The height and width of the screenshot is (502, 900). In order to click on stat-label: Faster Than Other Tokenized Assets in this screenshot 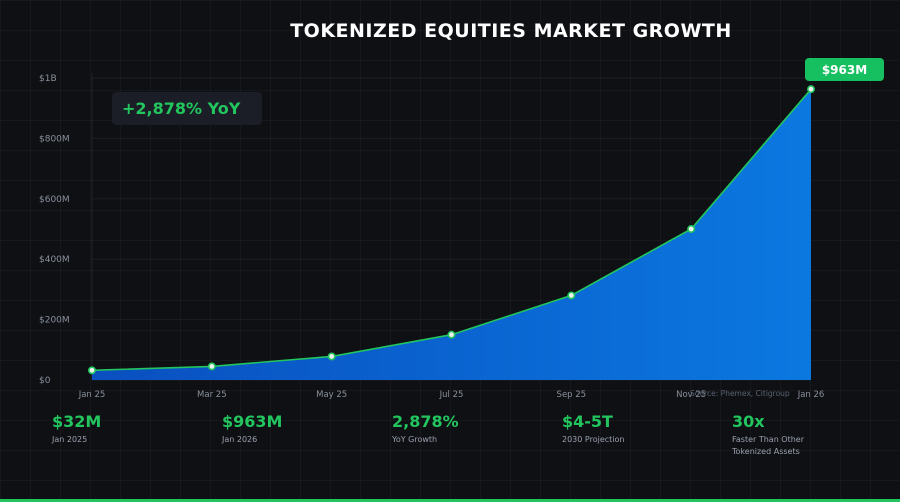, I will do `click(768, 445)`.